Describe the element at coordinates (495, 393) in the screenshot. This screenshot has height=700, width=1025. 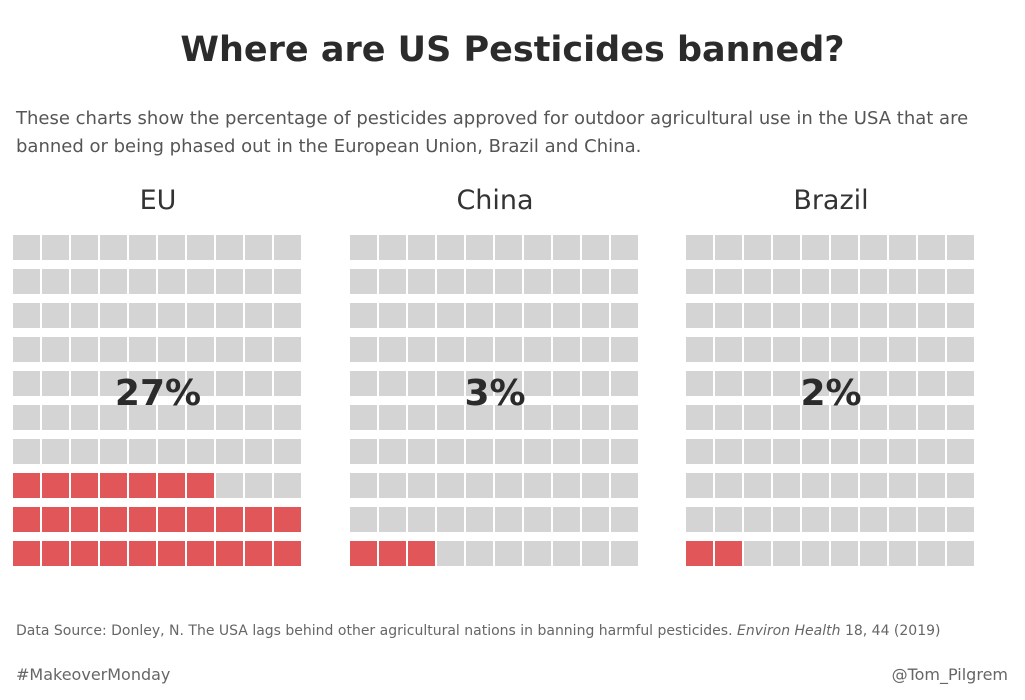
I see `percentage-label: 3%` at that location.